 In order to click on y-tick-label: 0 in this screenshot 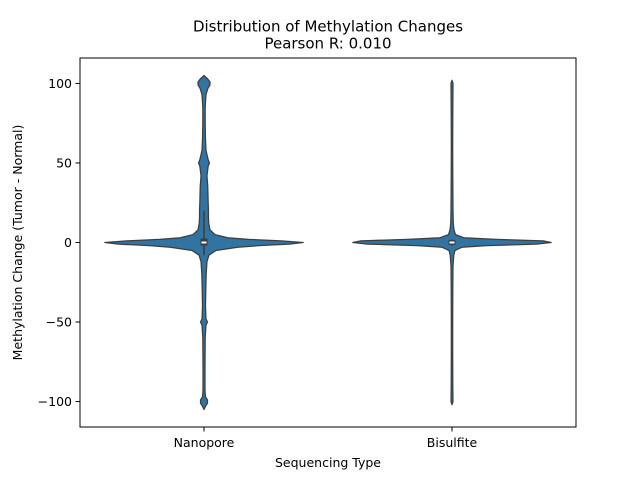, I will do `click(68, 242)`.